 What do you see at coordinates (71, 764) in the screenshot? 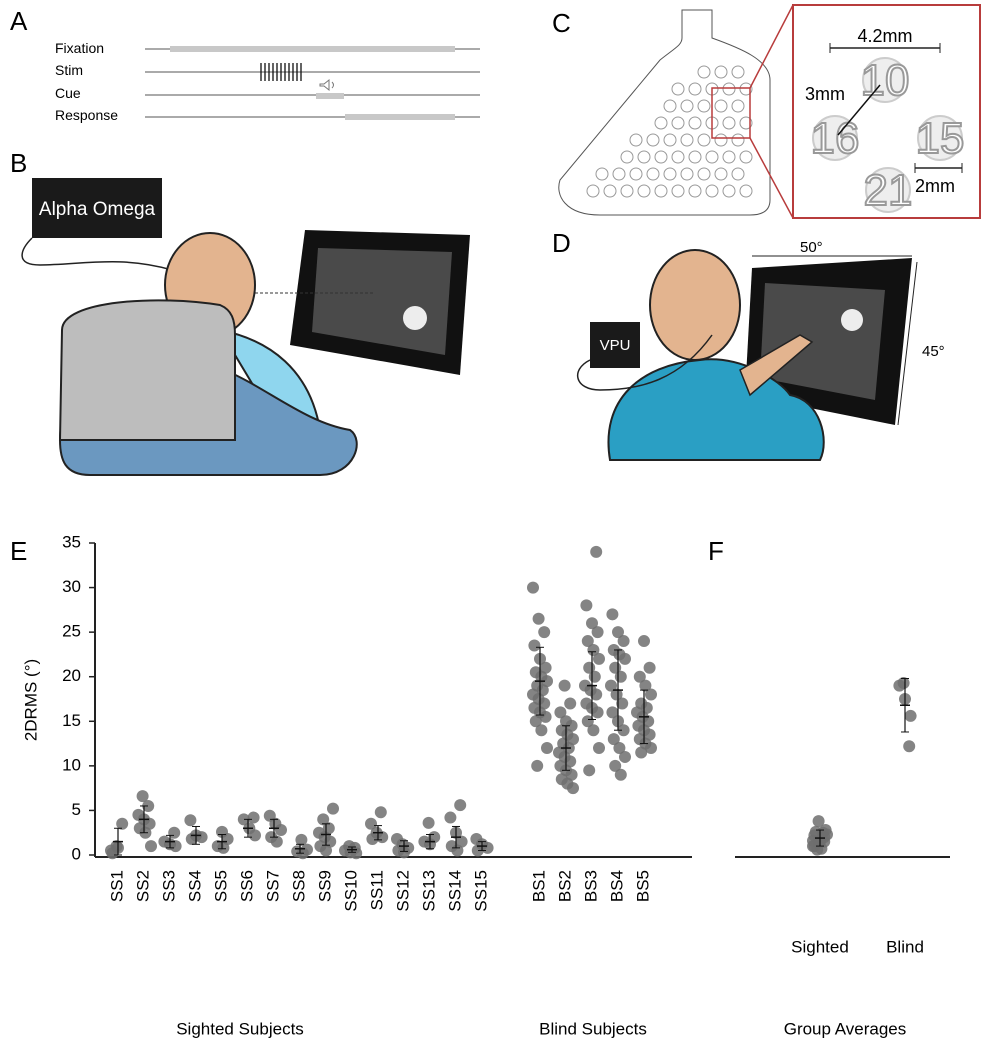
I see `y-tick-label: 10` at bounding box center [71, 764].